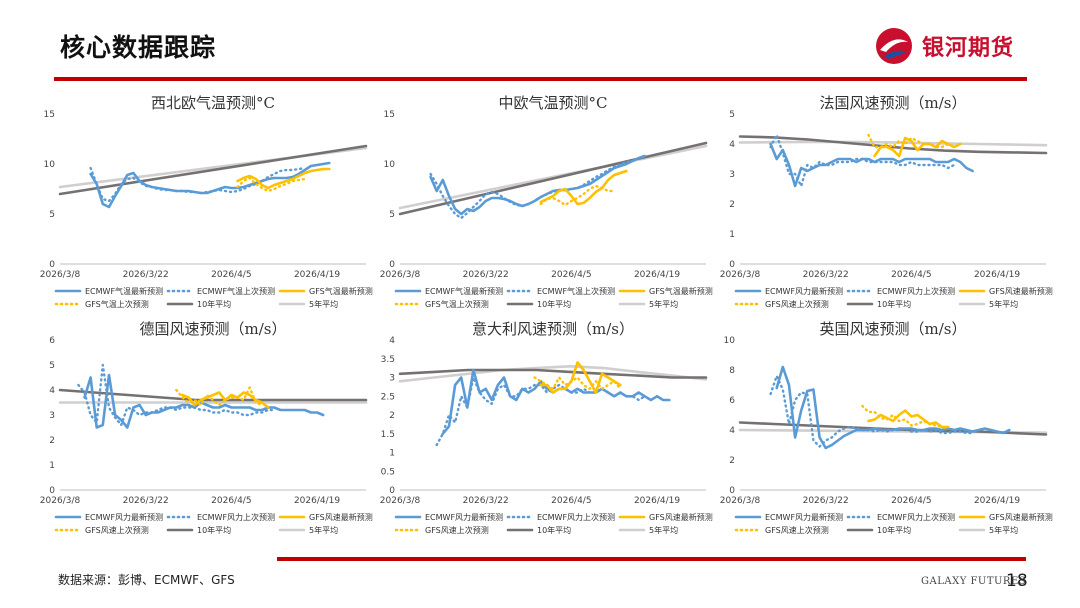  Describe the element at coordinates (49, 115) in the screenshot. I see `y-tick-label: 15` at that location.